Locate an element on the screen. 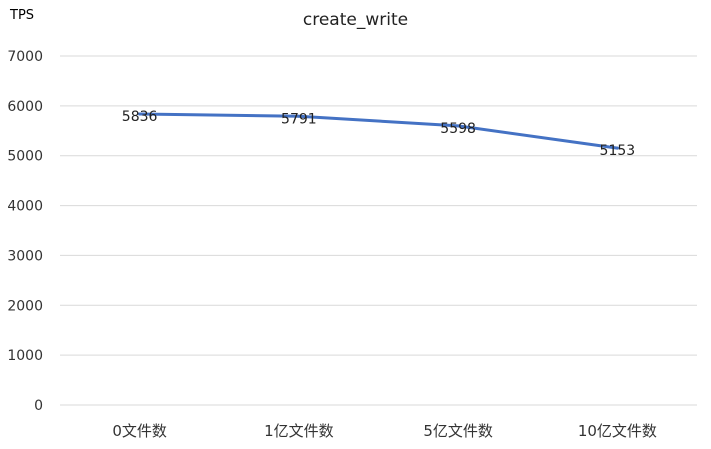 This screenshot has height=449, width=711. y-tick-label: 4000 is located at coordinates (25, 207).